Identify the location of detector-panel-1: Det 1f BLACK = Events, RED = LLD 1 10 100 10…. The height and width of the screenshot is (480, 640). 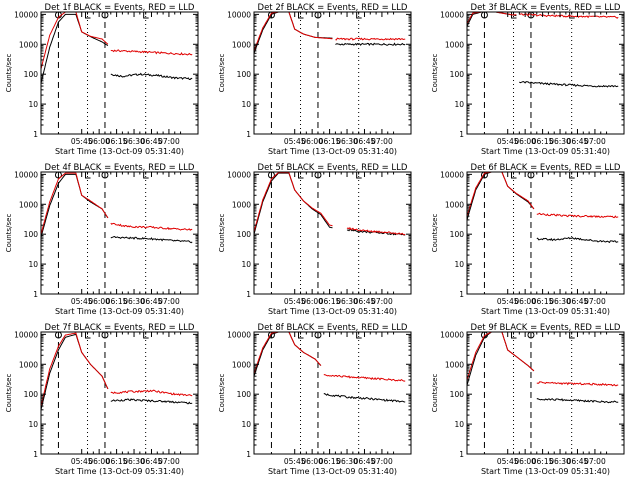
(102, 79).